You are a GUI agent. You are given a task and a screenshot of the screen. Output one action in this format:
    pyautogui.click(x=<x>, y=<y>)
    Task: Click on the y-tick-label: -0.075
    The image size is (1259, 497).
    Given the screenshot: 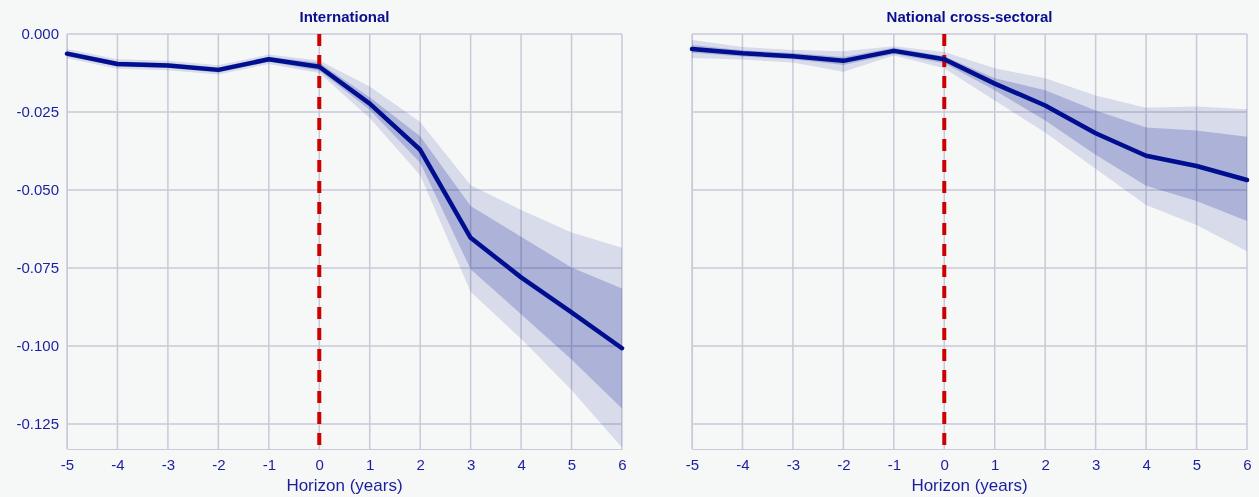 What is the action you would take?
    pyautogui.click(x=37, y=268)
    